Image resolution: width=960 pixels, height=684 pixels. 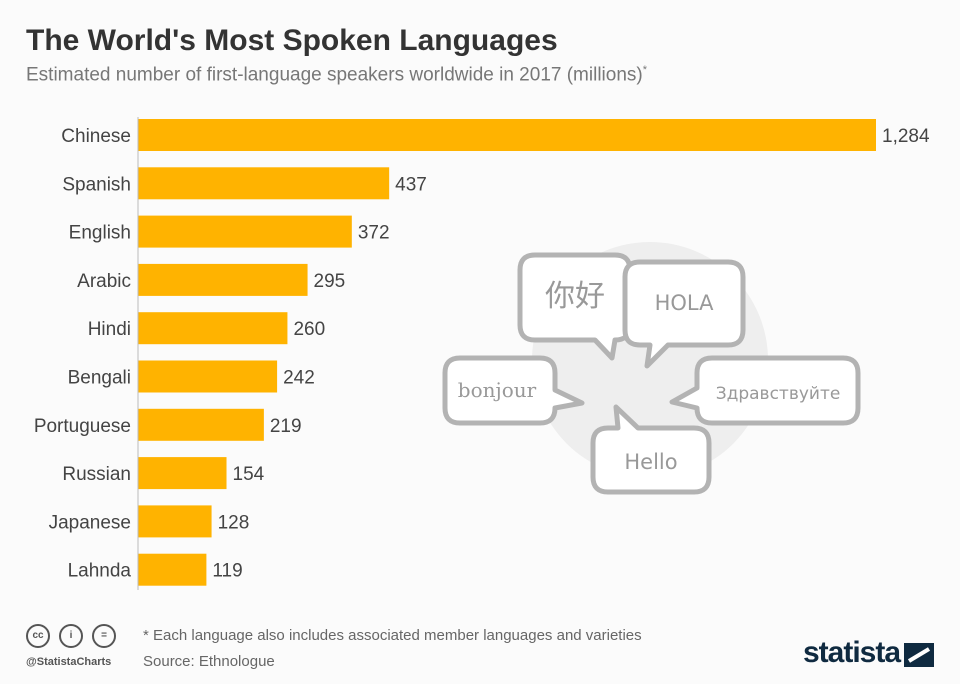 What do you see at coordinates (234, 522) in the screenshot?
I see `value-label: 128` at bounding box center [234, 522].